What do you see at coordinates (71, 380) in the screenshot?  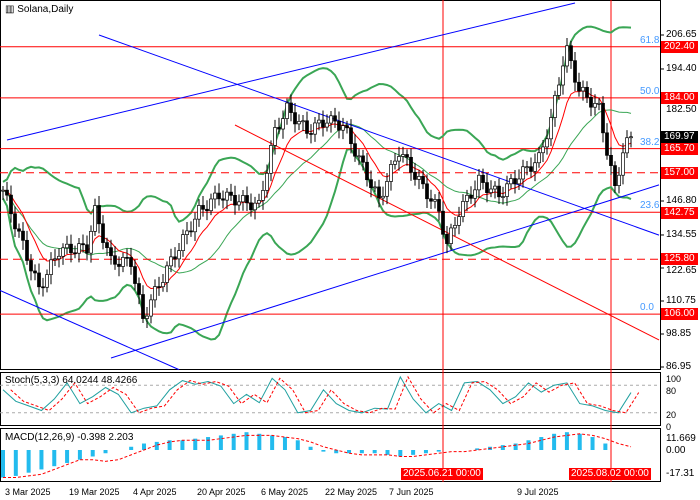 I see `stoch-label: Stoch(5,3,3) 64.0244 48.4266` at bounding box center [71, 380].